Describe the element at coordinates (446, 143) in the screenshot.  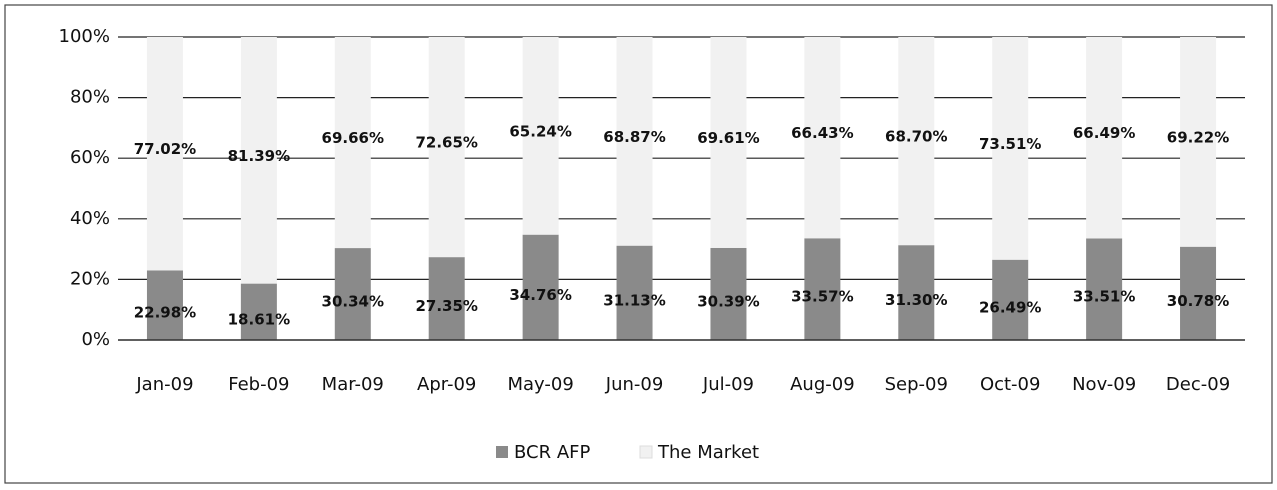
I see `value-label: 72.65%` at that location.